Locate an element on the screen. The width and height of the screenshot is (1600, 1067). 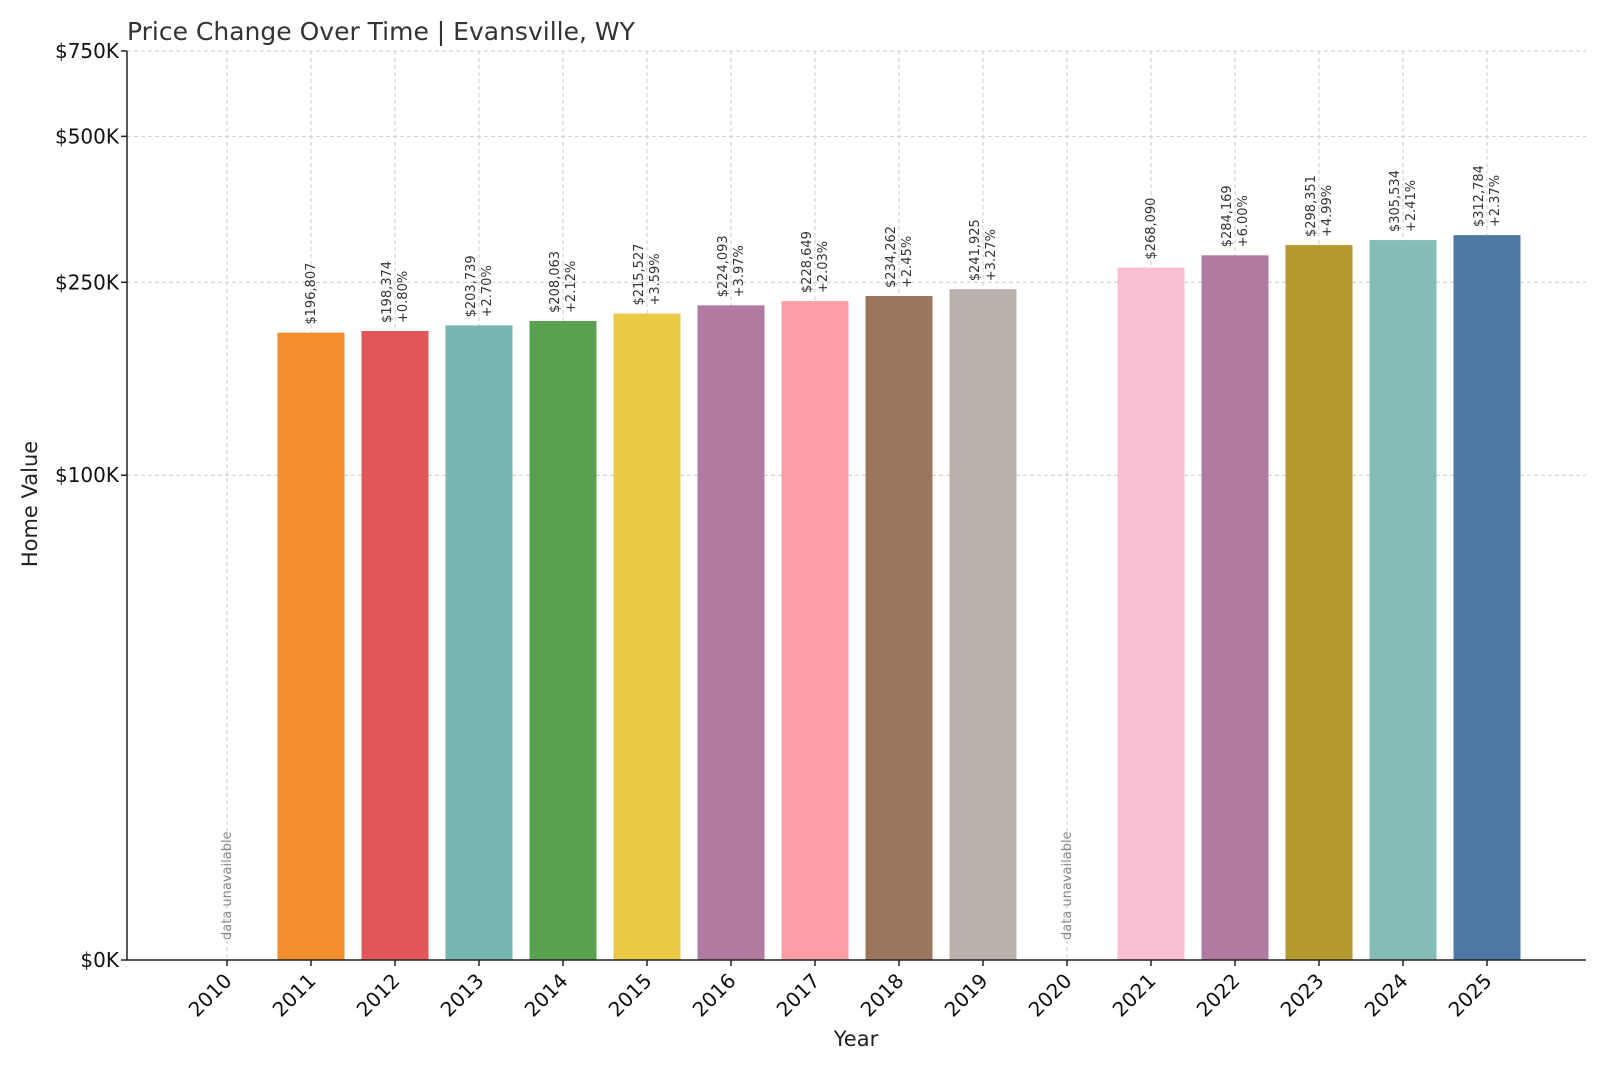
x-tick-label: 2016 is located at coordinates (714, 995).